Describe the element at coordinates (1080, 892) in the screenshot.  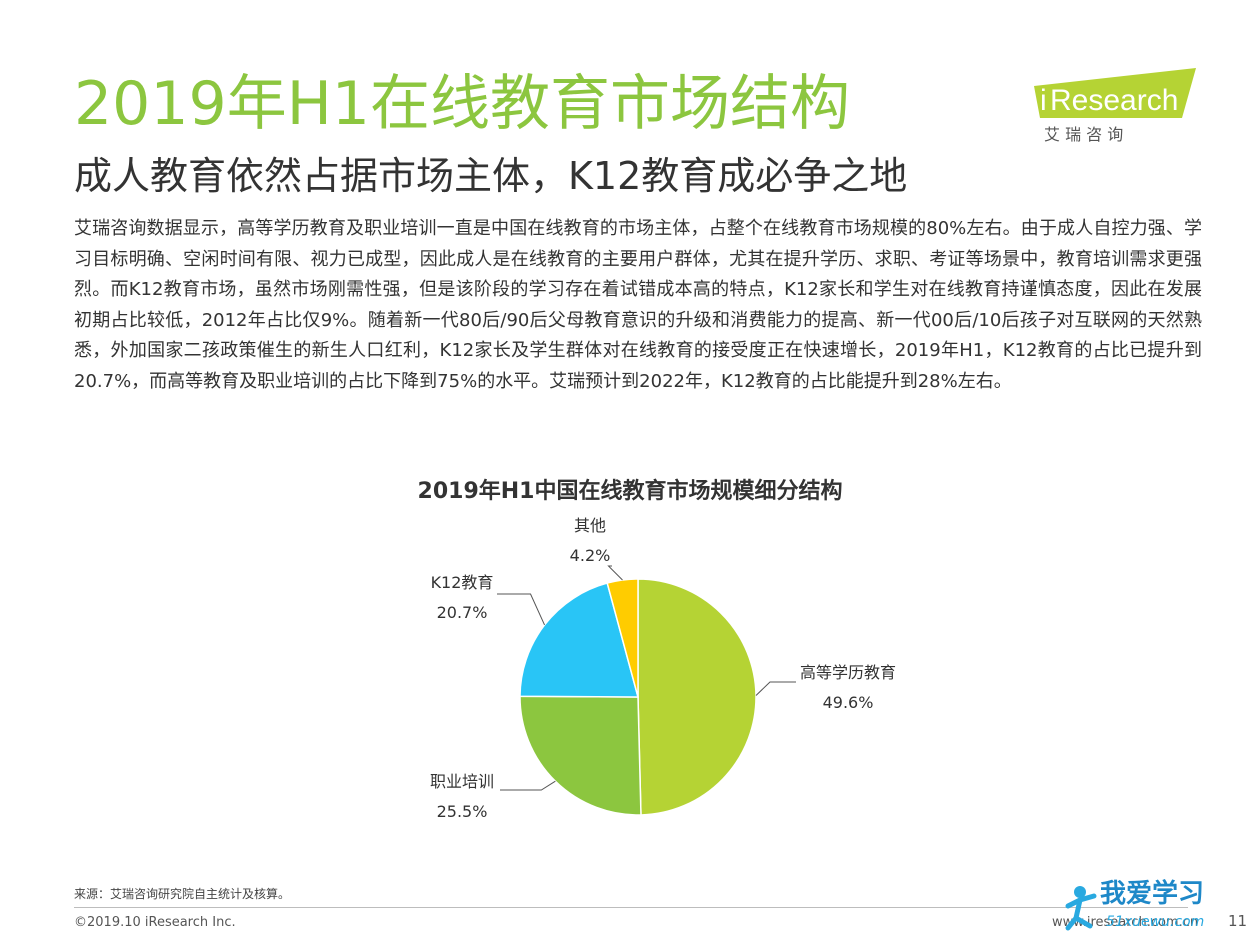
I see `watermark-figure-head` at that location.